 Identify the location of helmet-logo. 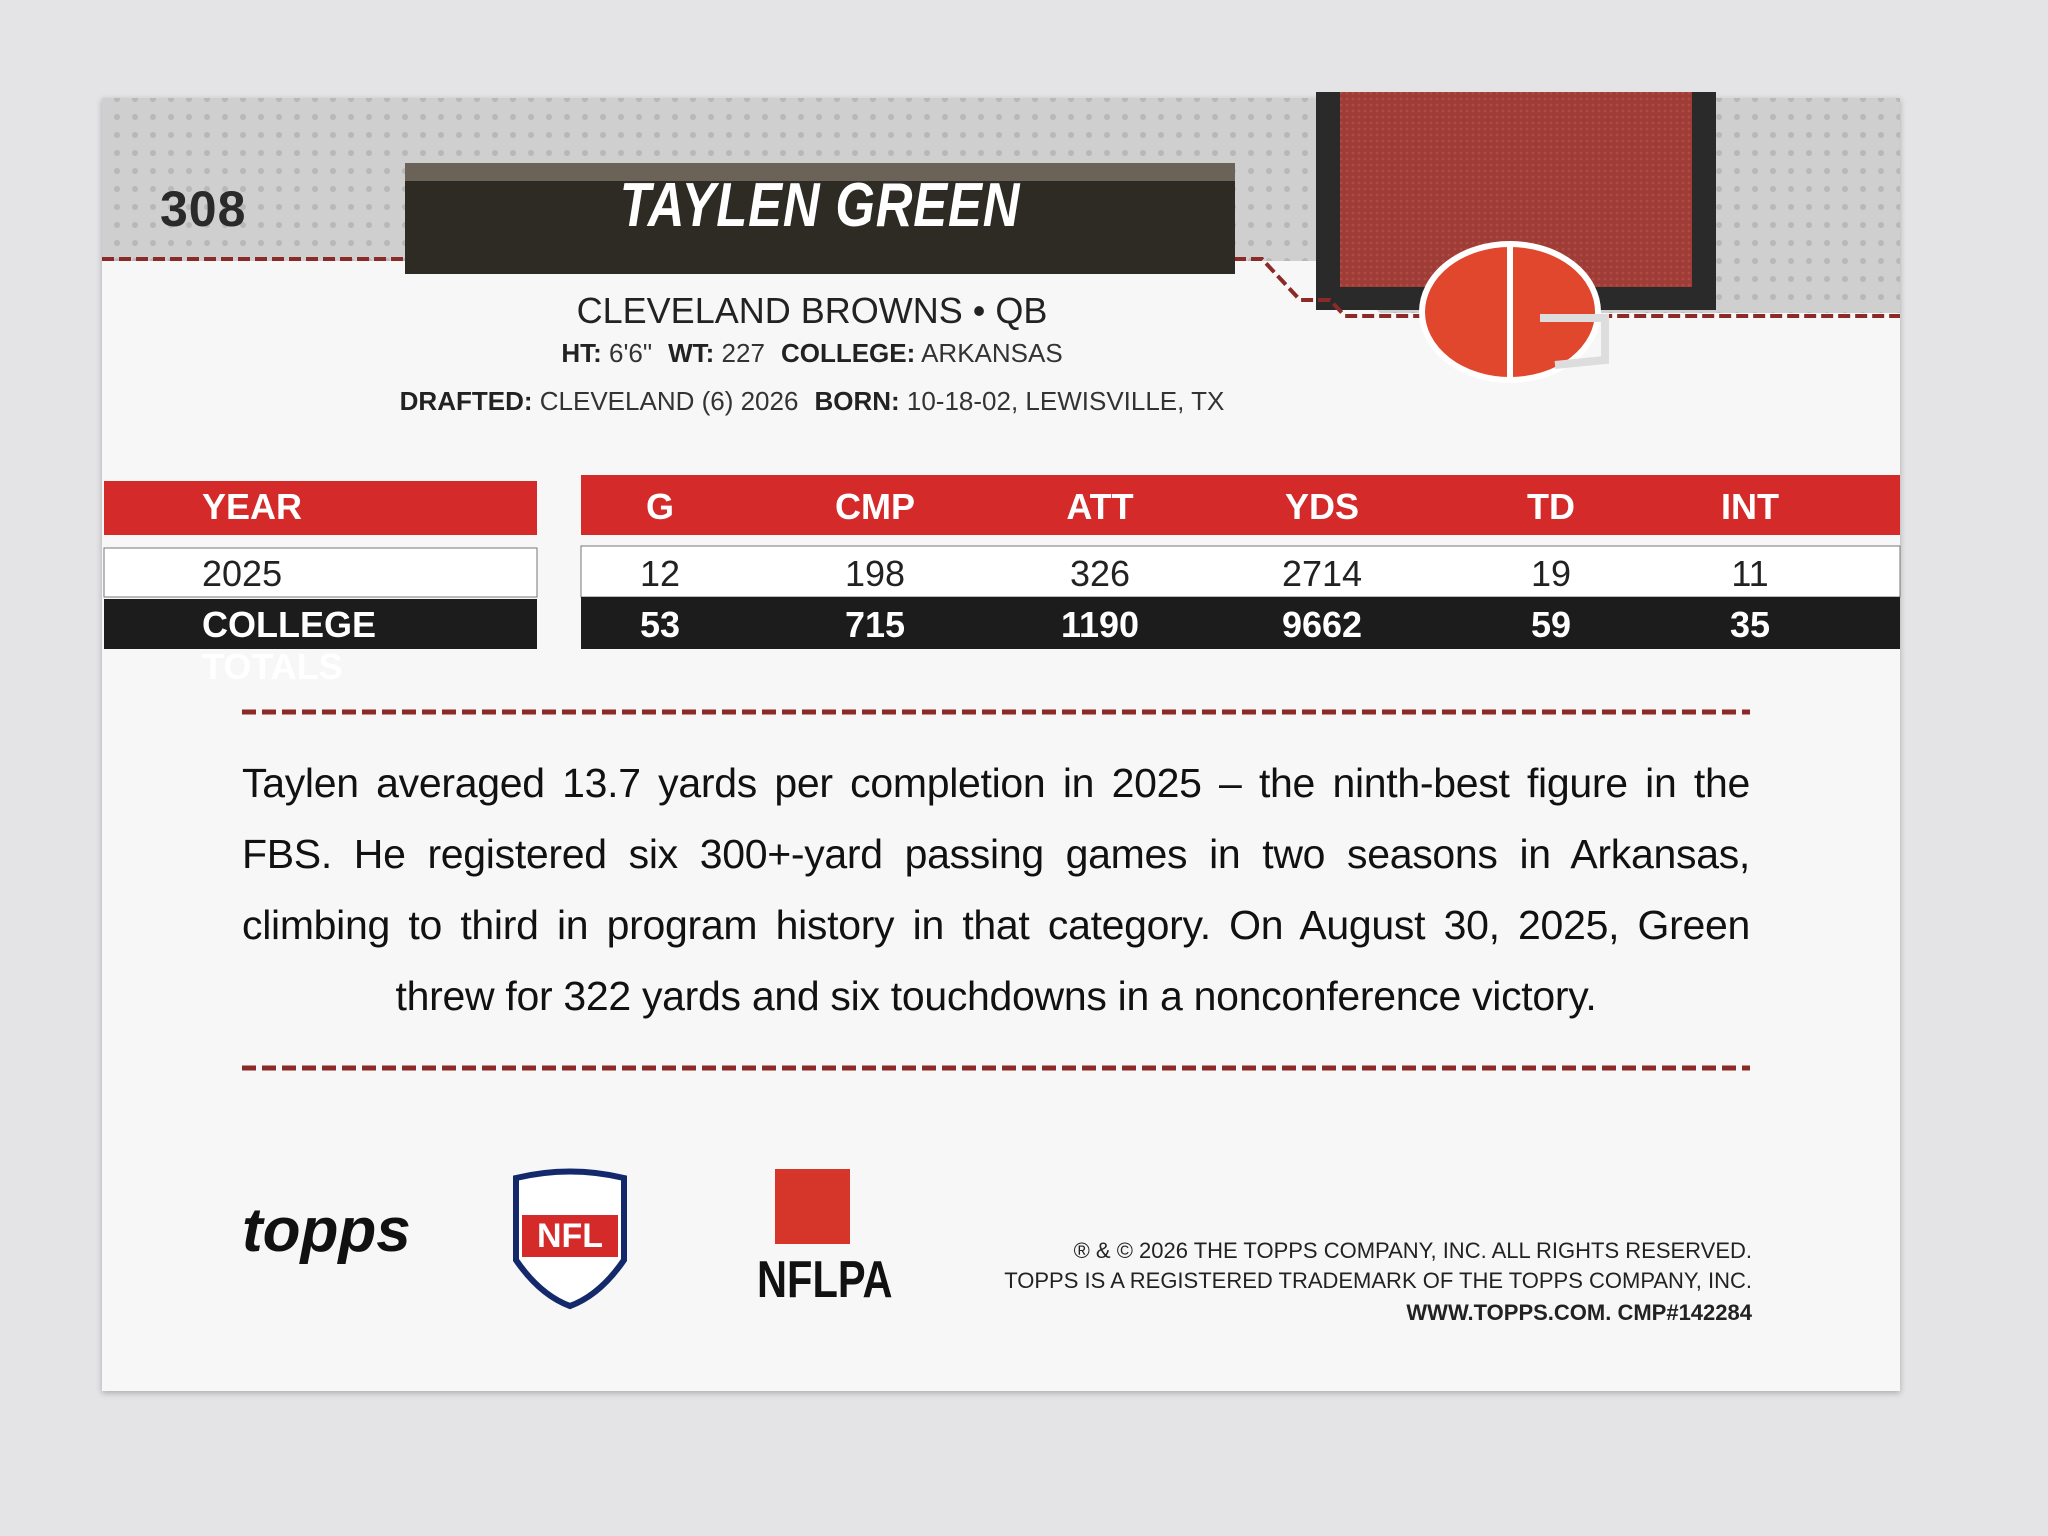
(1514, 312).